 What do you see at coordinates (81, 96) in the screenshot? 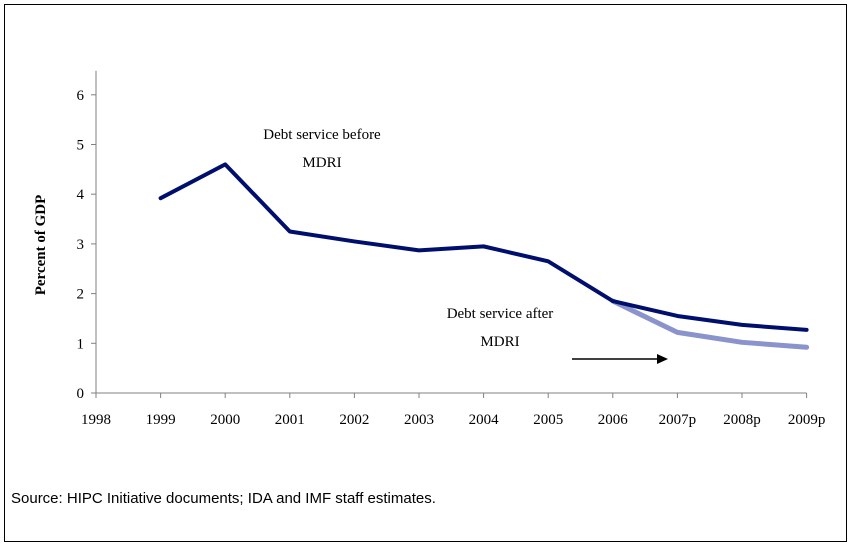
I see `y-tick-label: 6` at bounding box center [81, 96].